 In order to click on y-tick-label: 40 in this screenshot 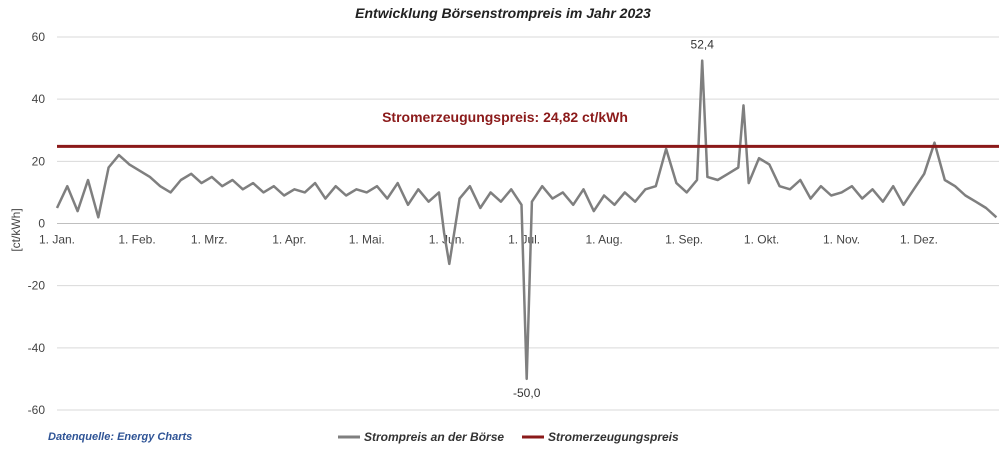, I will do `click(39, 99)`.